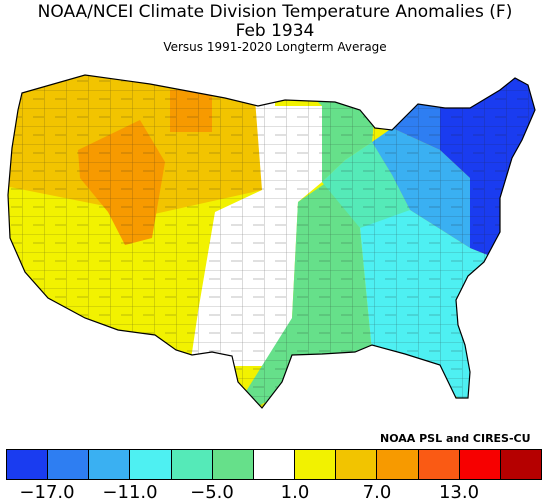 The height and width of the screenshot is (504, 550). Describe the element at coordinates (212, 492) in the screenshot. I see `colorbar-label: −5.0` at that location.